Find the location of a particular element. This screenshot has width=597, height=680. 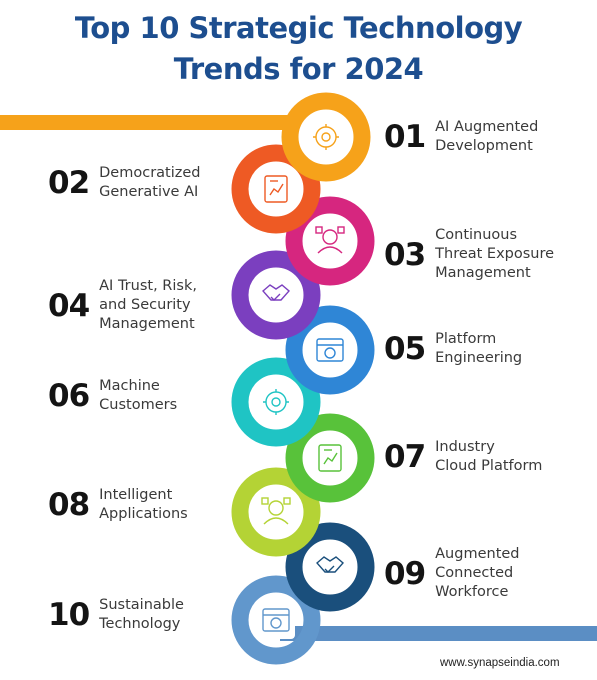

trend-item-05: 05 Platform Engineering is located at coordinates (453, 349).